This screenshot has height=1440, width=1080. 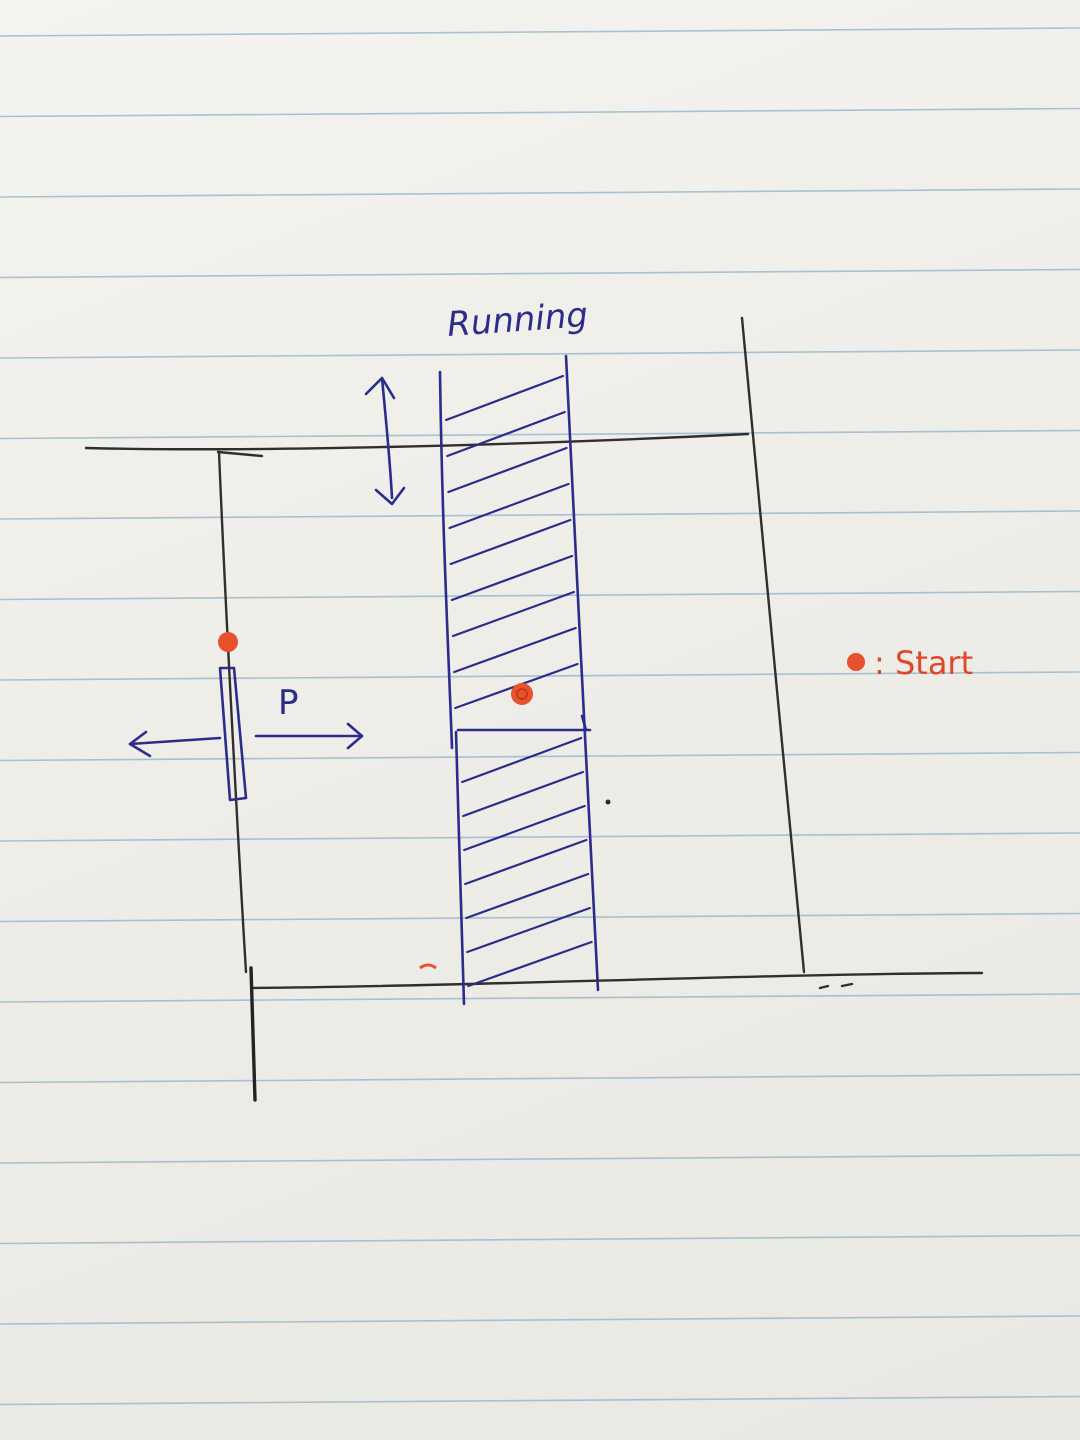 I want to click on top-left-tick, so click(x=240, y=454).